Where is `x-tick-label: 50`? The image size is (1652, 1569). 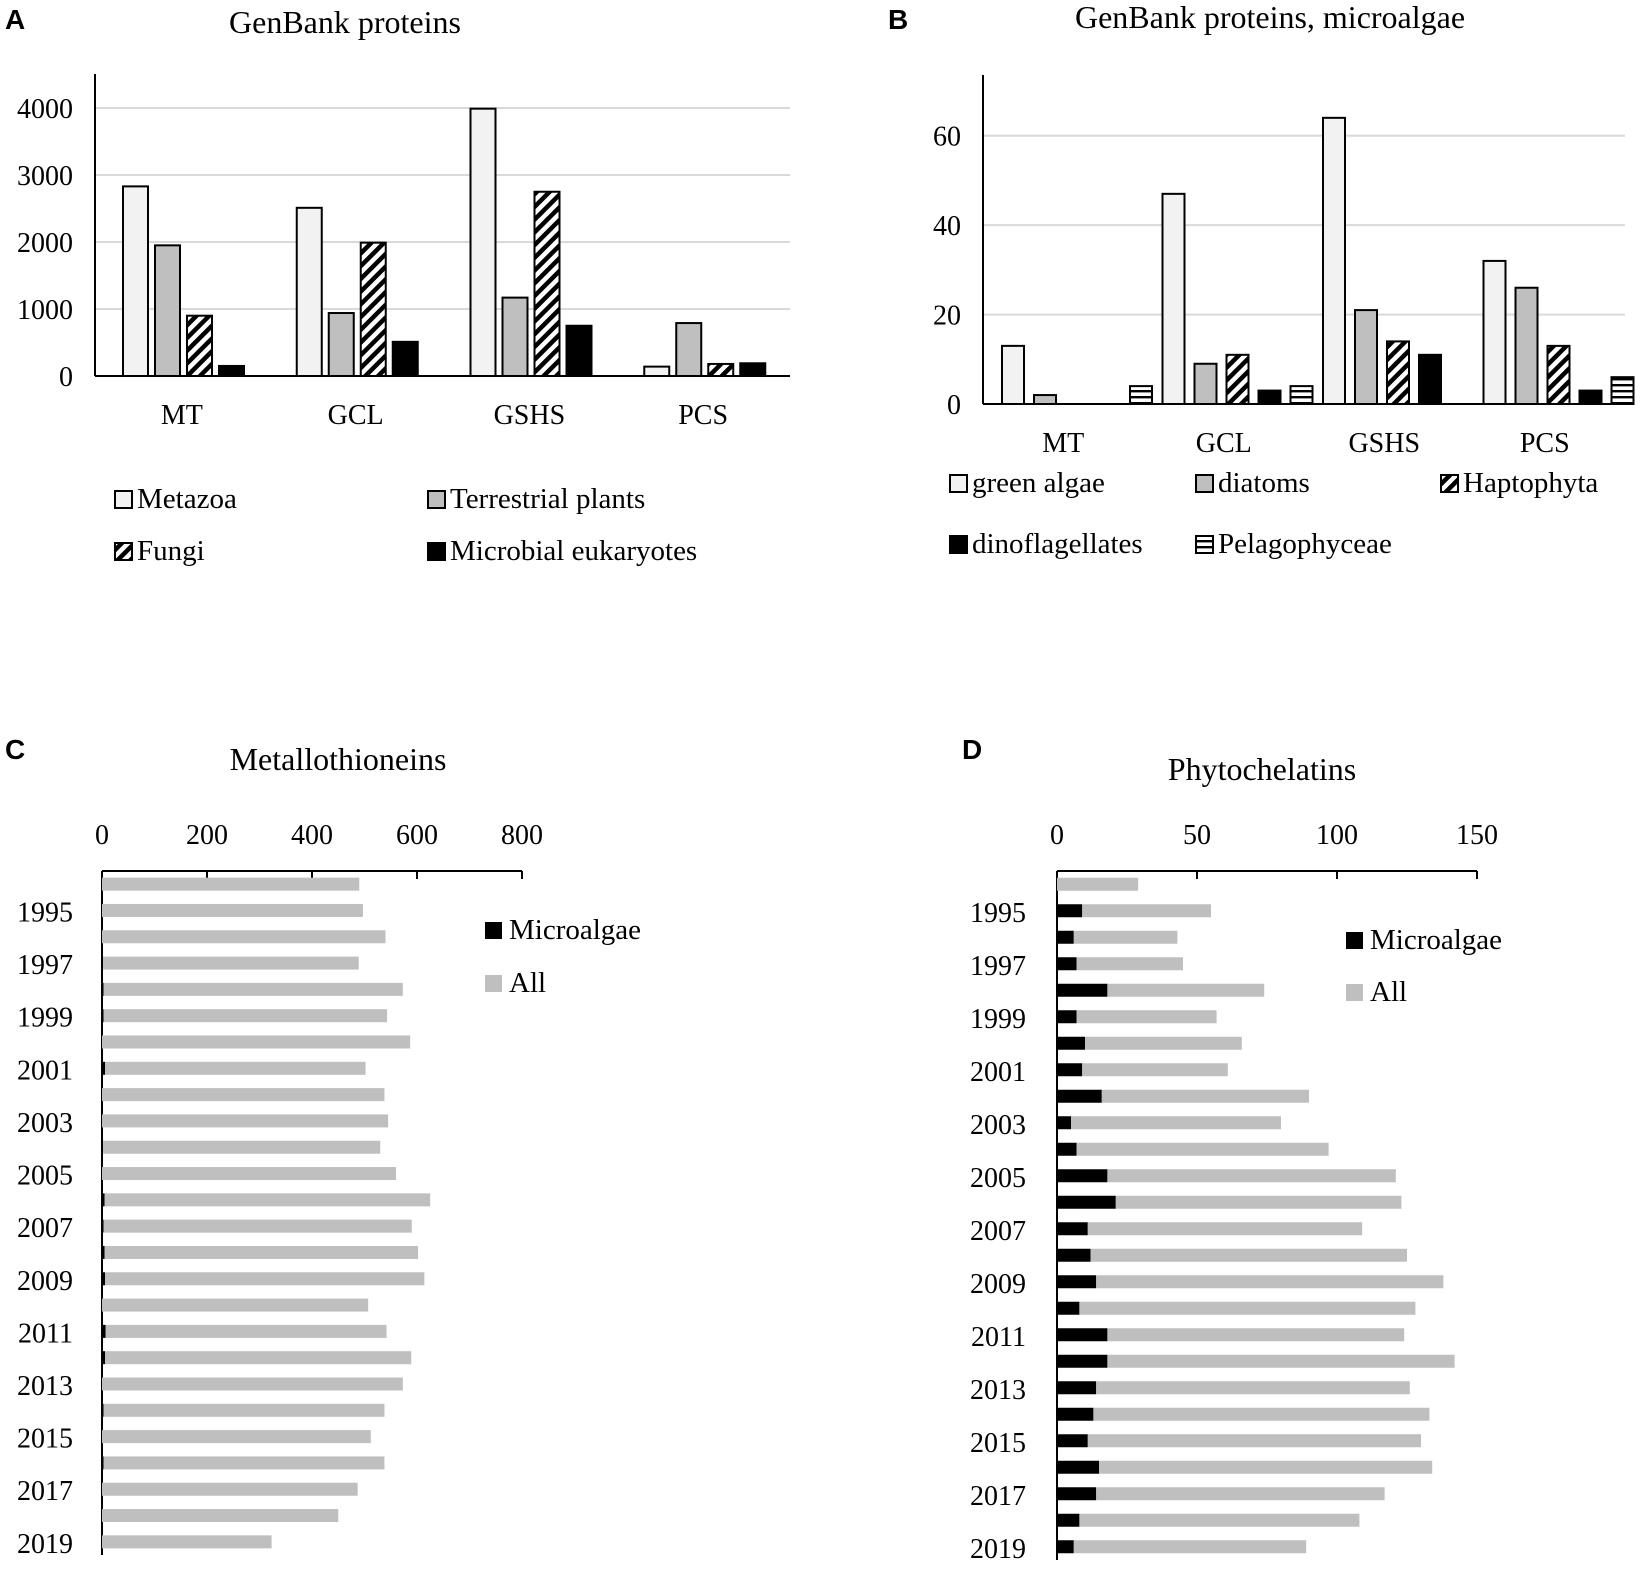 x-tick-label: 50 is located at coordinates (1197, 835).